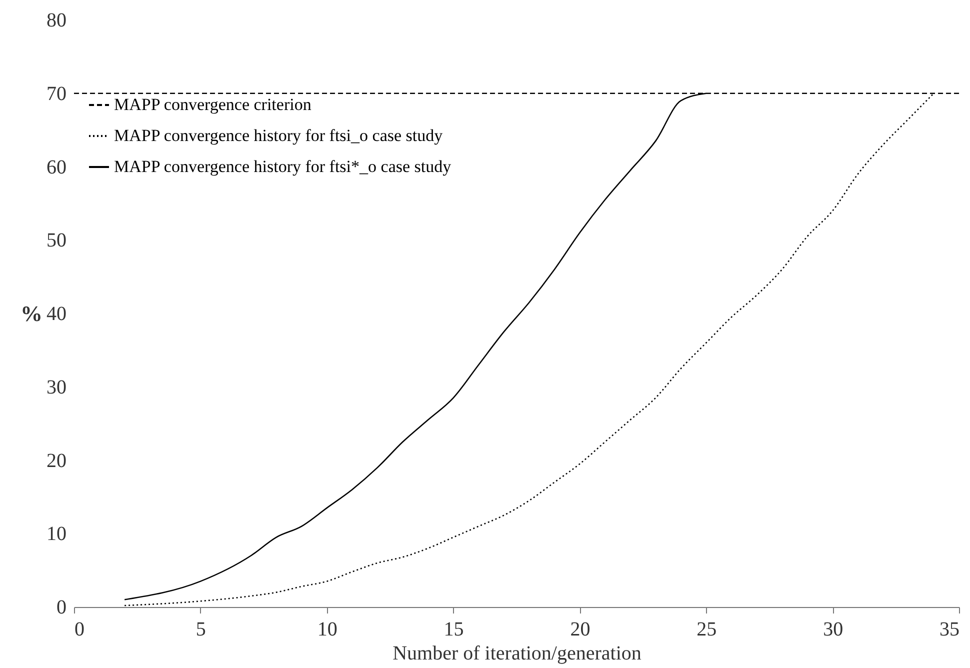  What do you see at coordinates (56, 93) in the screenshot?
I see `y-tick-label: 70` at bounding box center [56, 93].